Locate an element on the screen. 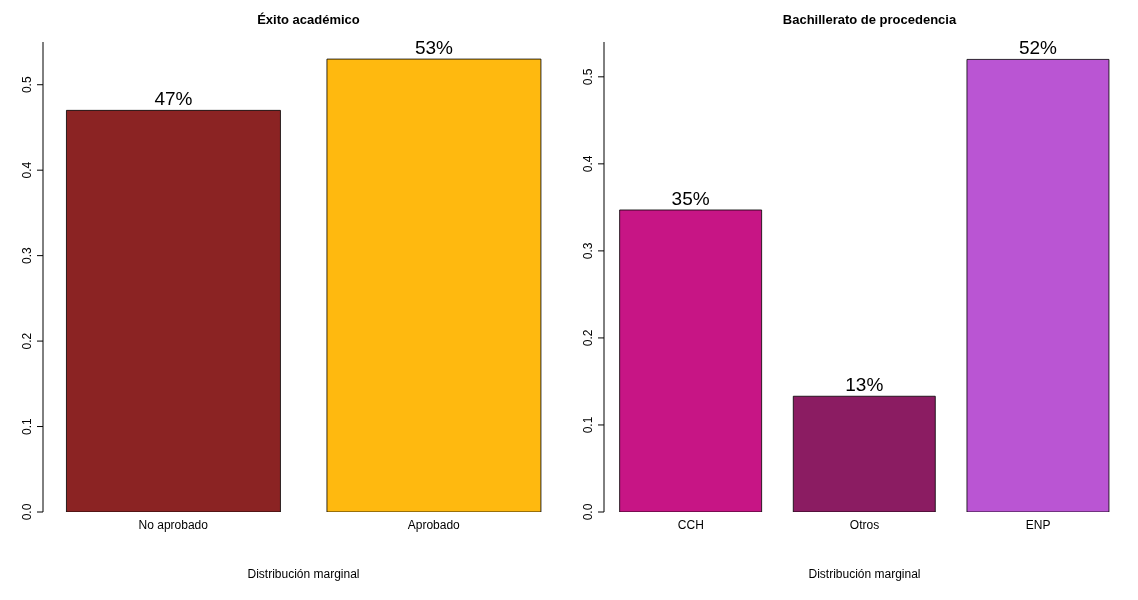  x-tick-label: No aprobado is located at coordinates (173, 524).